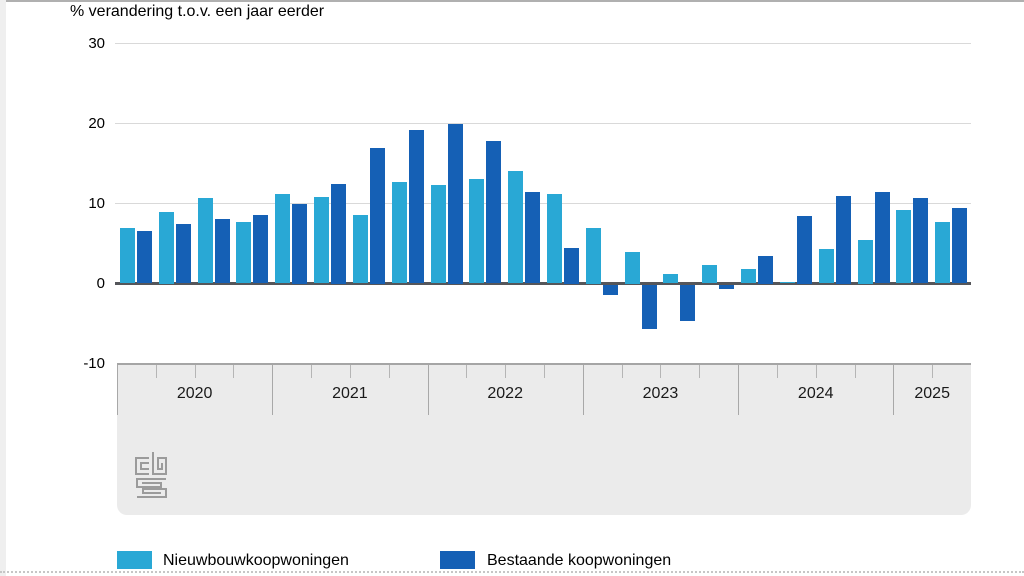  I want to click on zero-axis-line, so click(543, 283).